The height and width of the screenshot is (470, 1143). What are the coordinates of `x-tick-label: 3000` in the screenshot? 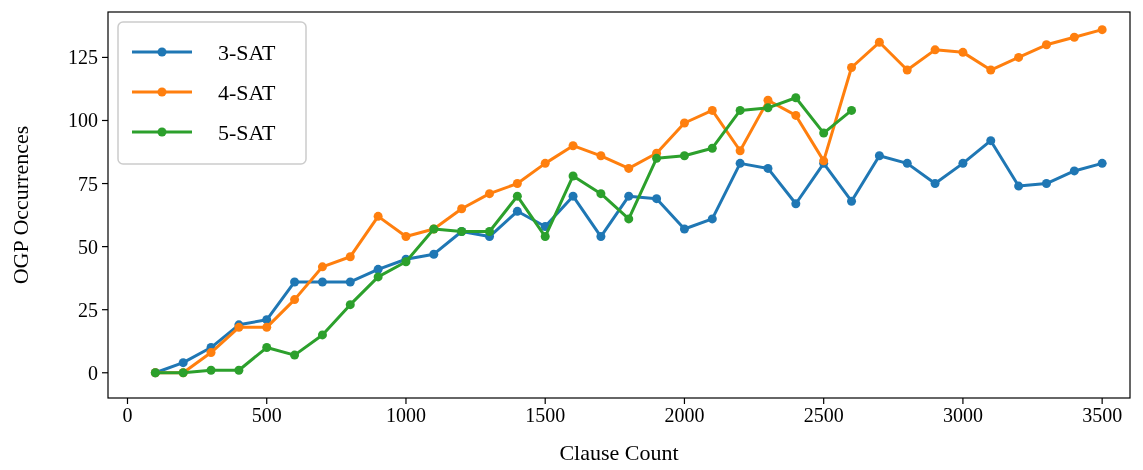 It's located at (962, 415).